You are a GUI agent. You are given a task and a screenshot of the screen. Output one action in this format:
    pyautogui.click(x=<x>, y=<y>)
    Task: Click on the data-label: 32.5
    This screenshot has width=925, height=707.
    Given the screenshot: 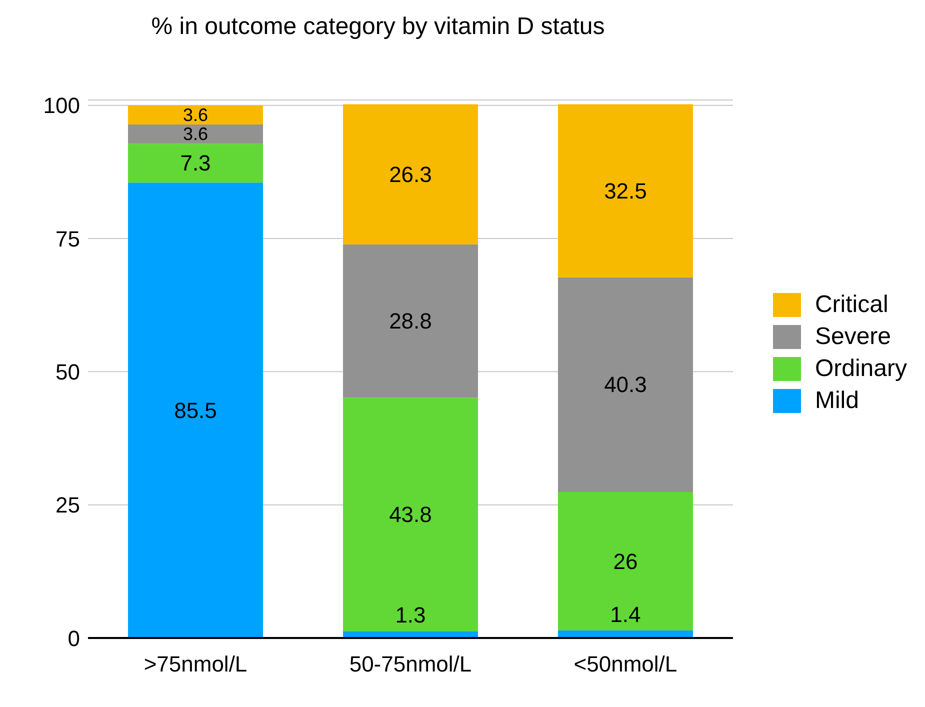 What is the action you would take?
    pyautogui.click(x=625, y=191)
    